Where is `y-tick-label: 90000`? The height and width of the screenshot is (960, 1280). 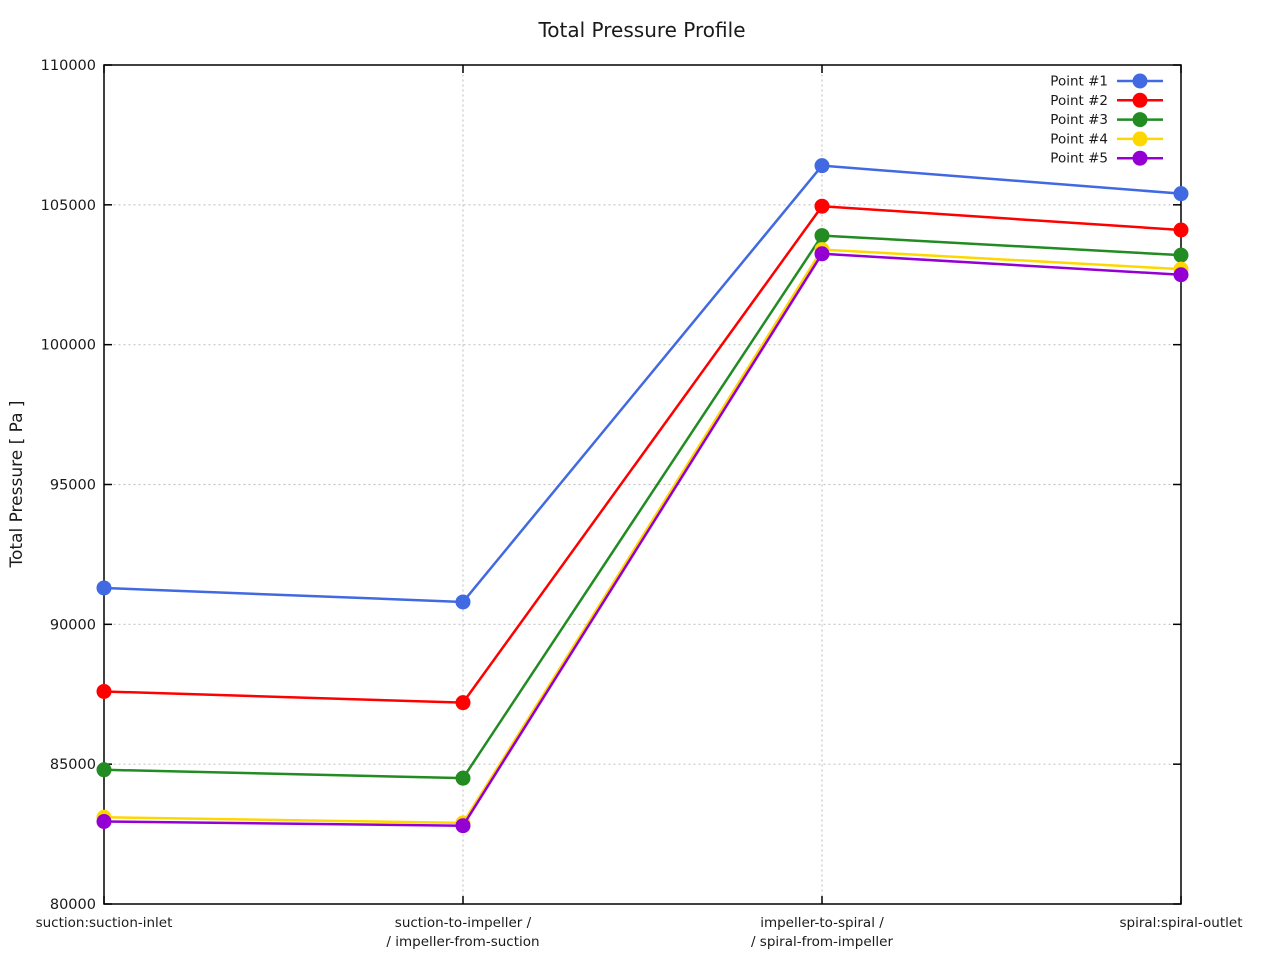 y-tick-label: 90000 is located at coordinates (73, 625).